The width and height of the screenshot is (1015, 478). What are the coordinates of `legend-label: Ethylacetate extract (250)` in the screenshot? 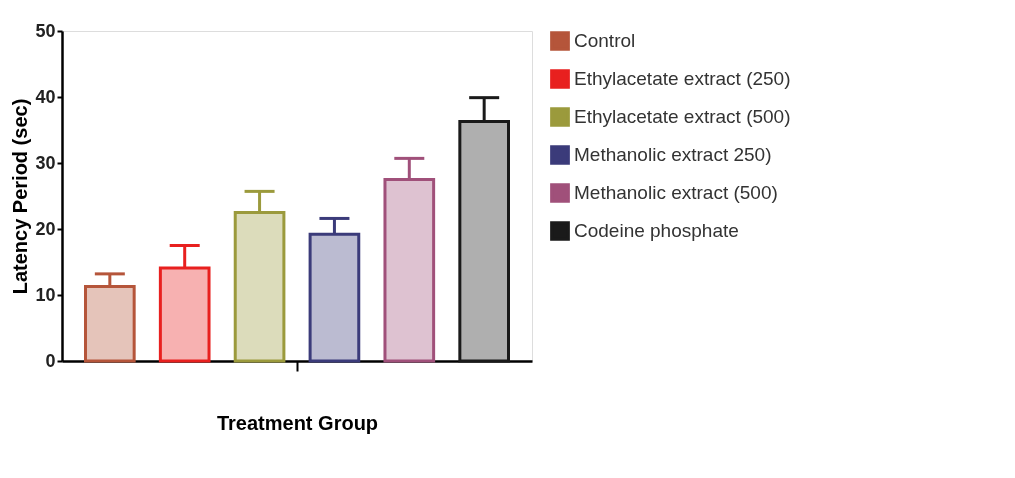 It's located at (682, 78).